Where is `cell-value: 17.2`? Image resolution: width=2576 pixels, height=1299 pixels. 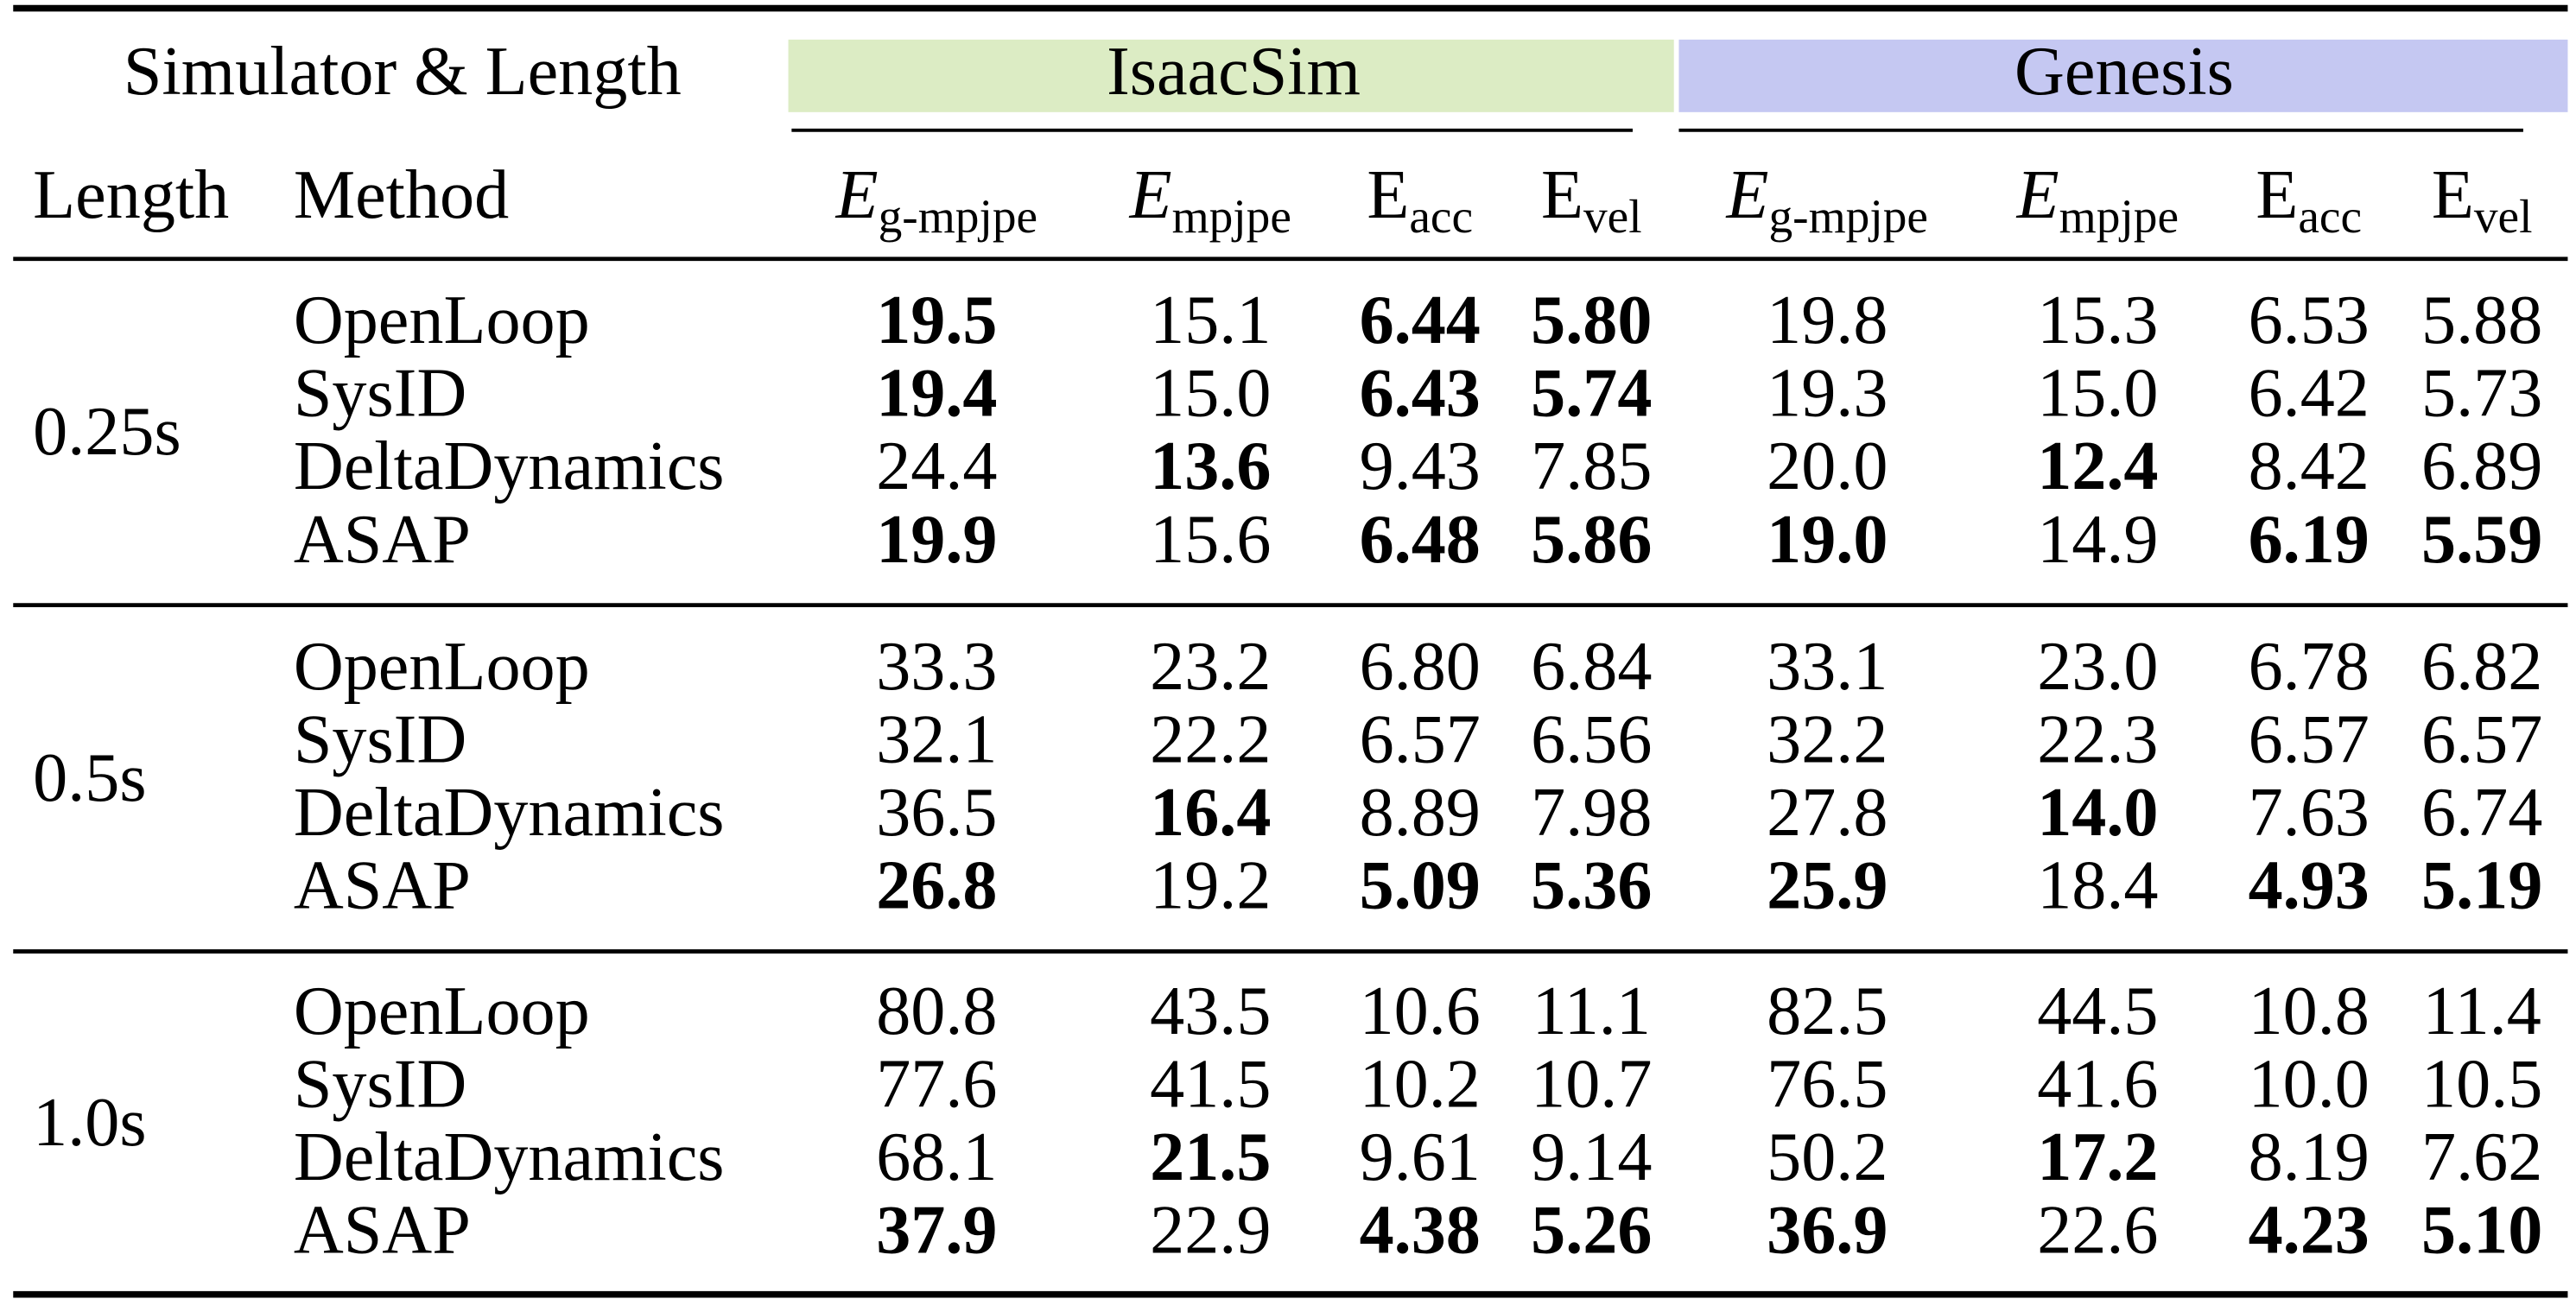
cell-value: 17.2 is located at coordinates (2097, 1157).